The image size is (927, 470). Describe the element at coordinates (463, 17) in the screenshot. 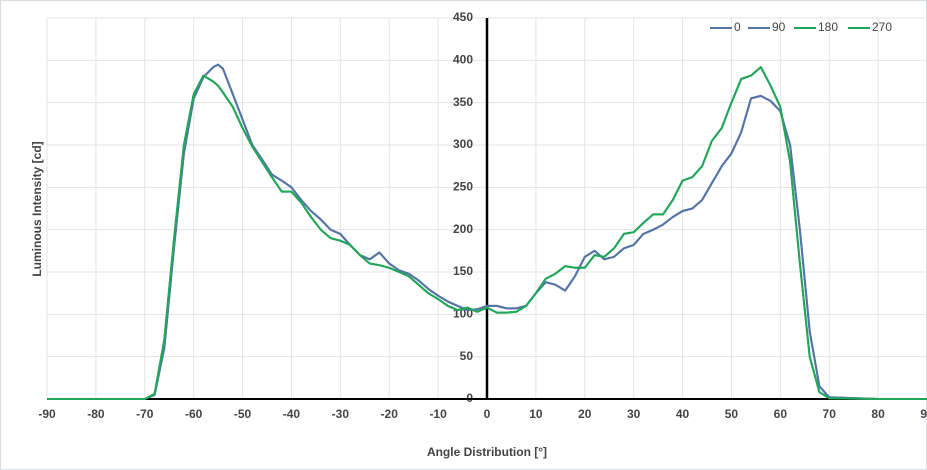

I see `y-tick-label: 450` at that location.